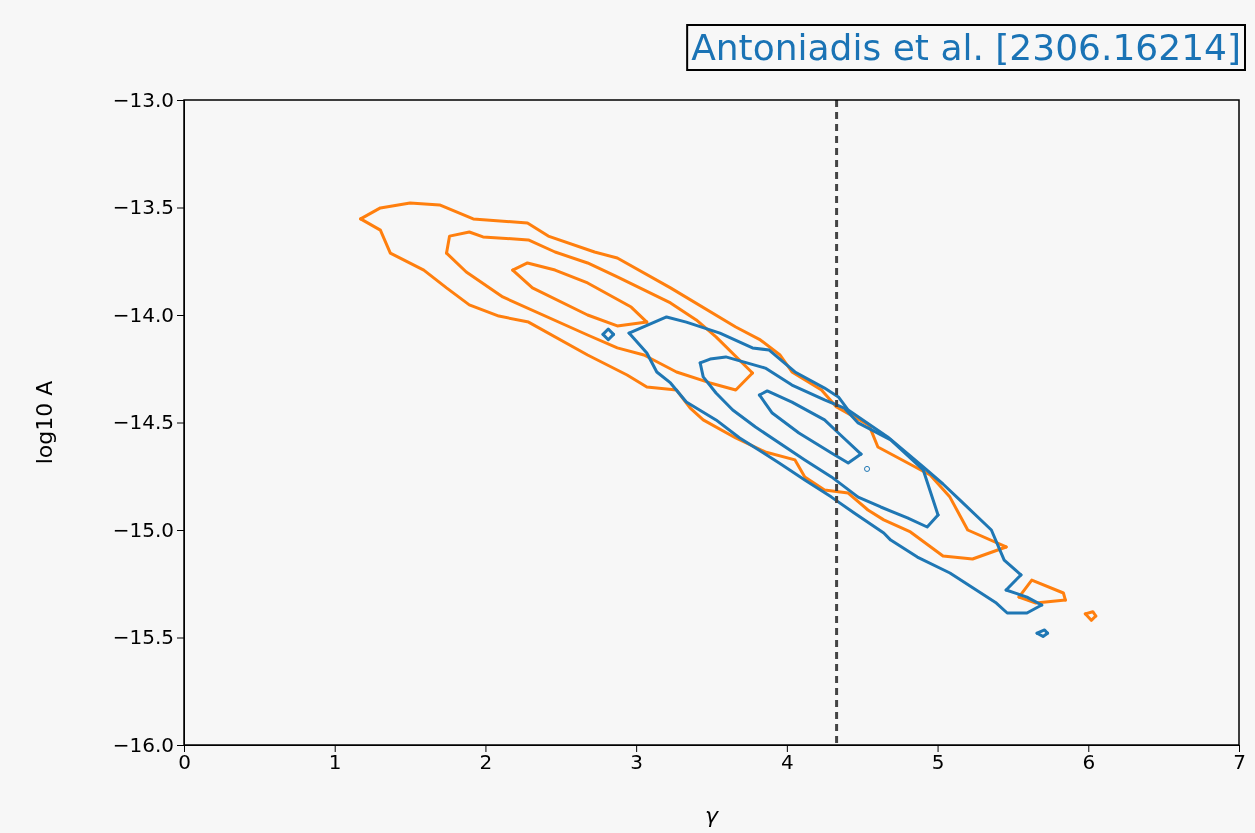 Image resolution: width=1255 pixels, height=833 pixels. Describe the element at coordinates (486, 762) in the screenshot. I see `x-tick-label: 2` at that location.